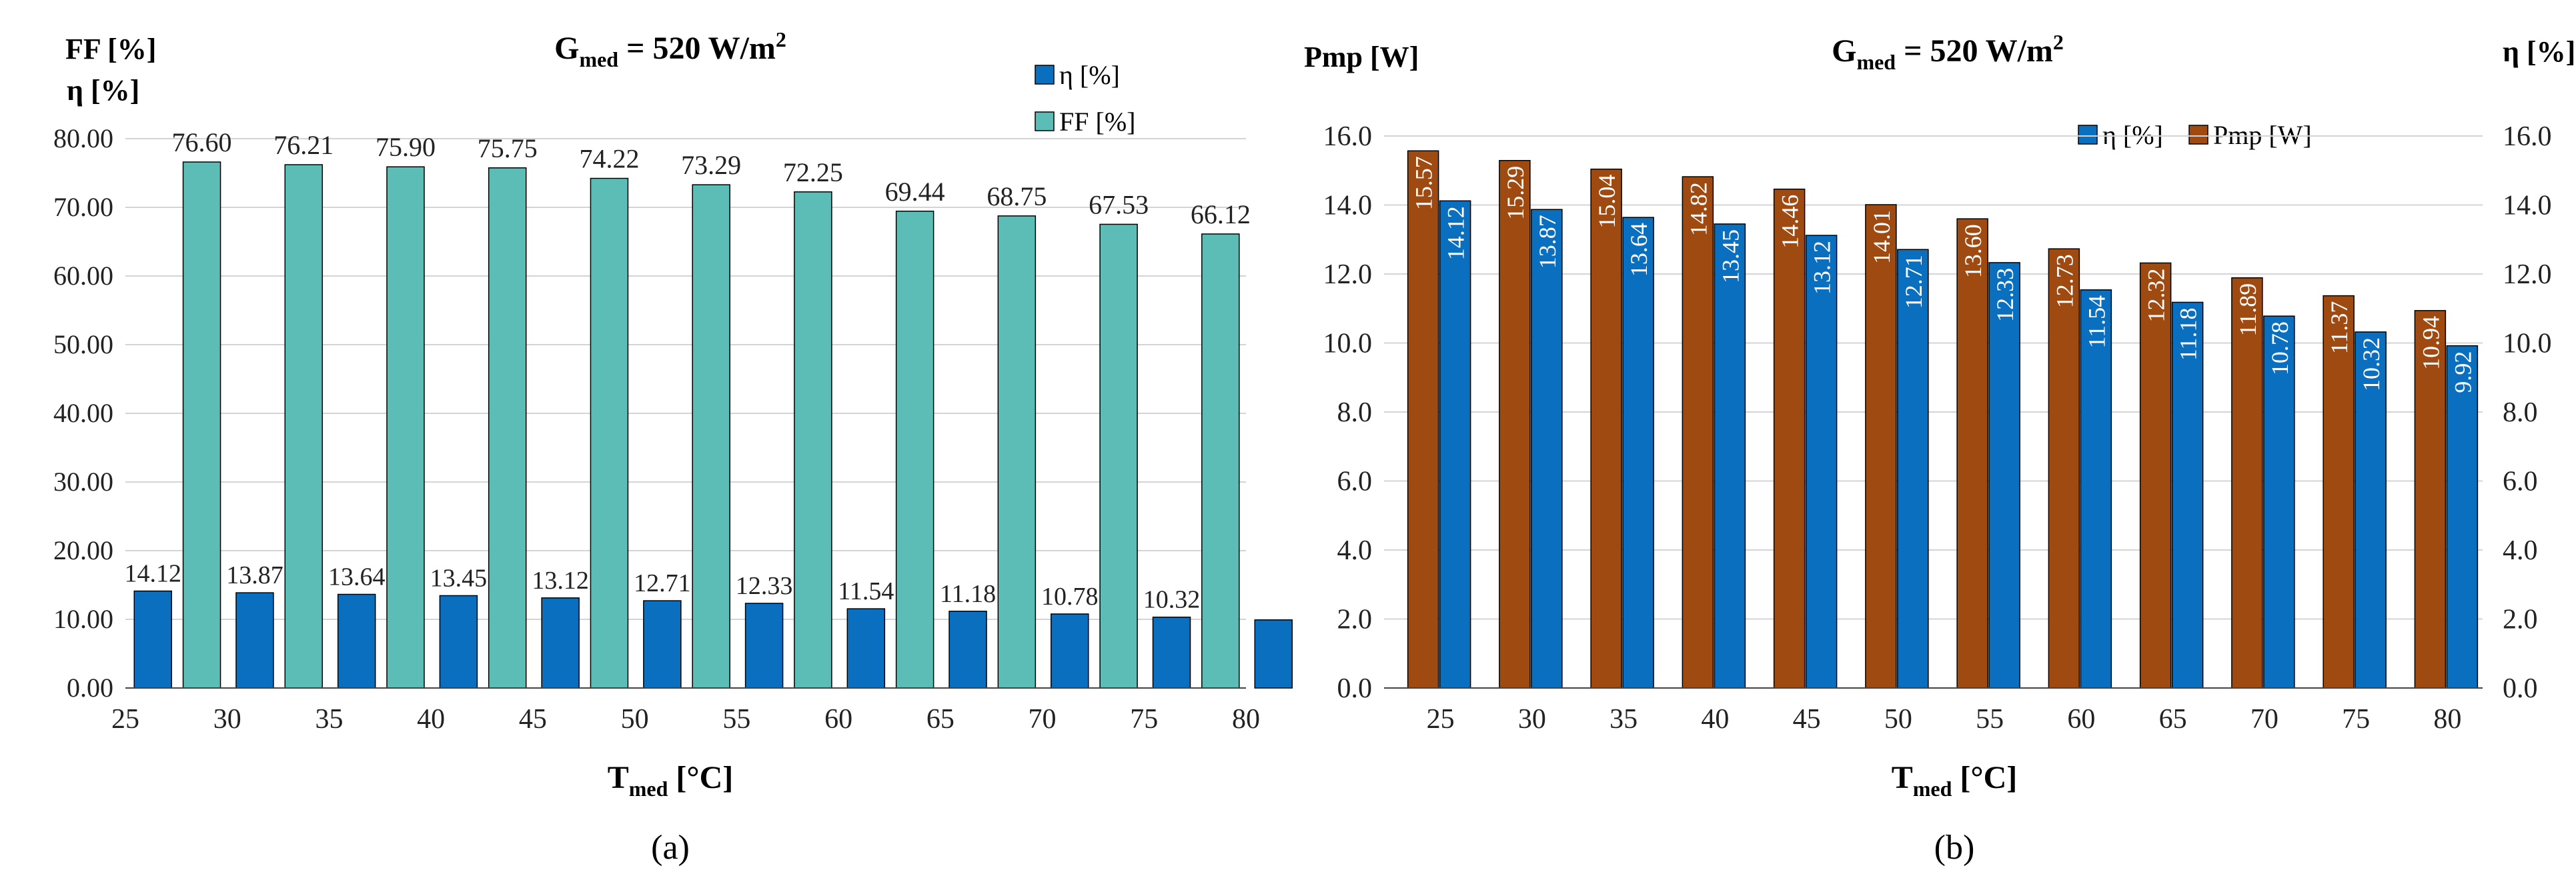  Describe the element at coordinates (609, 159) in the screenshot. I see `chart-a-data-label-ff: 74.22` at that location.